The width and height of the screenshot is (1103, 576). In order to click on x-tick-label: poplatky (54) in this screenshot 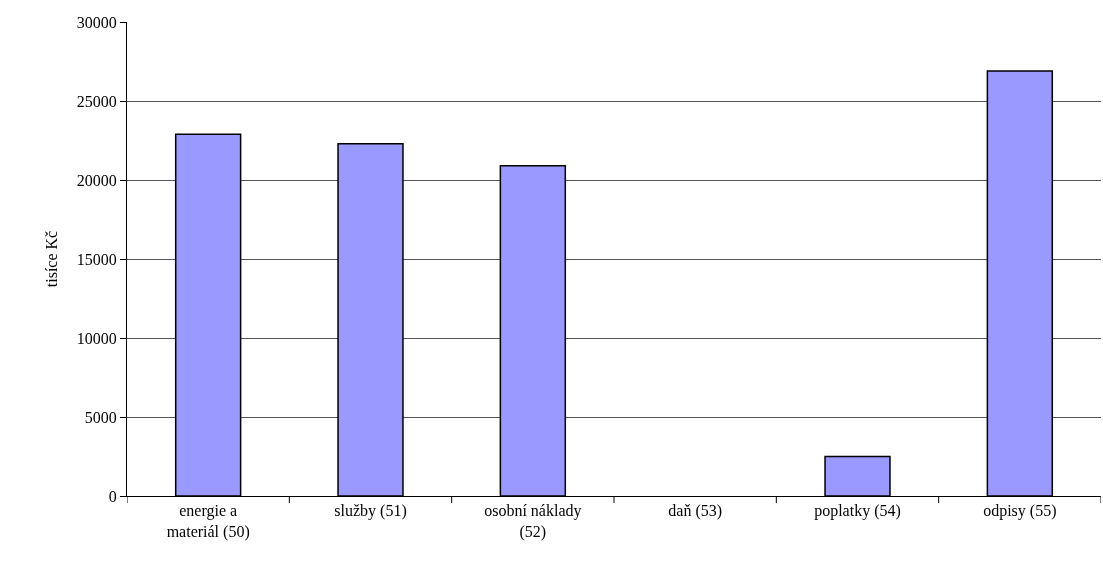, I will do `click(857, 511)`.